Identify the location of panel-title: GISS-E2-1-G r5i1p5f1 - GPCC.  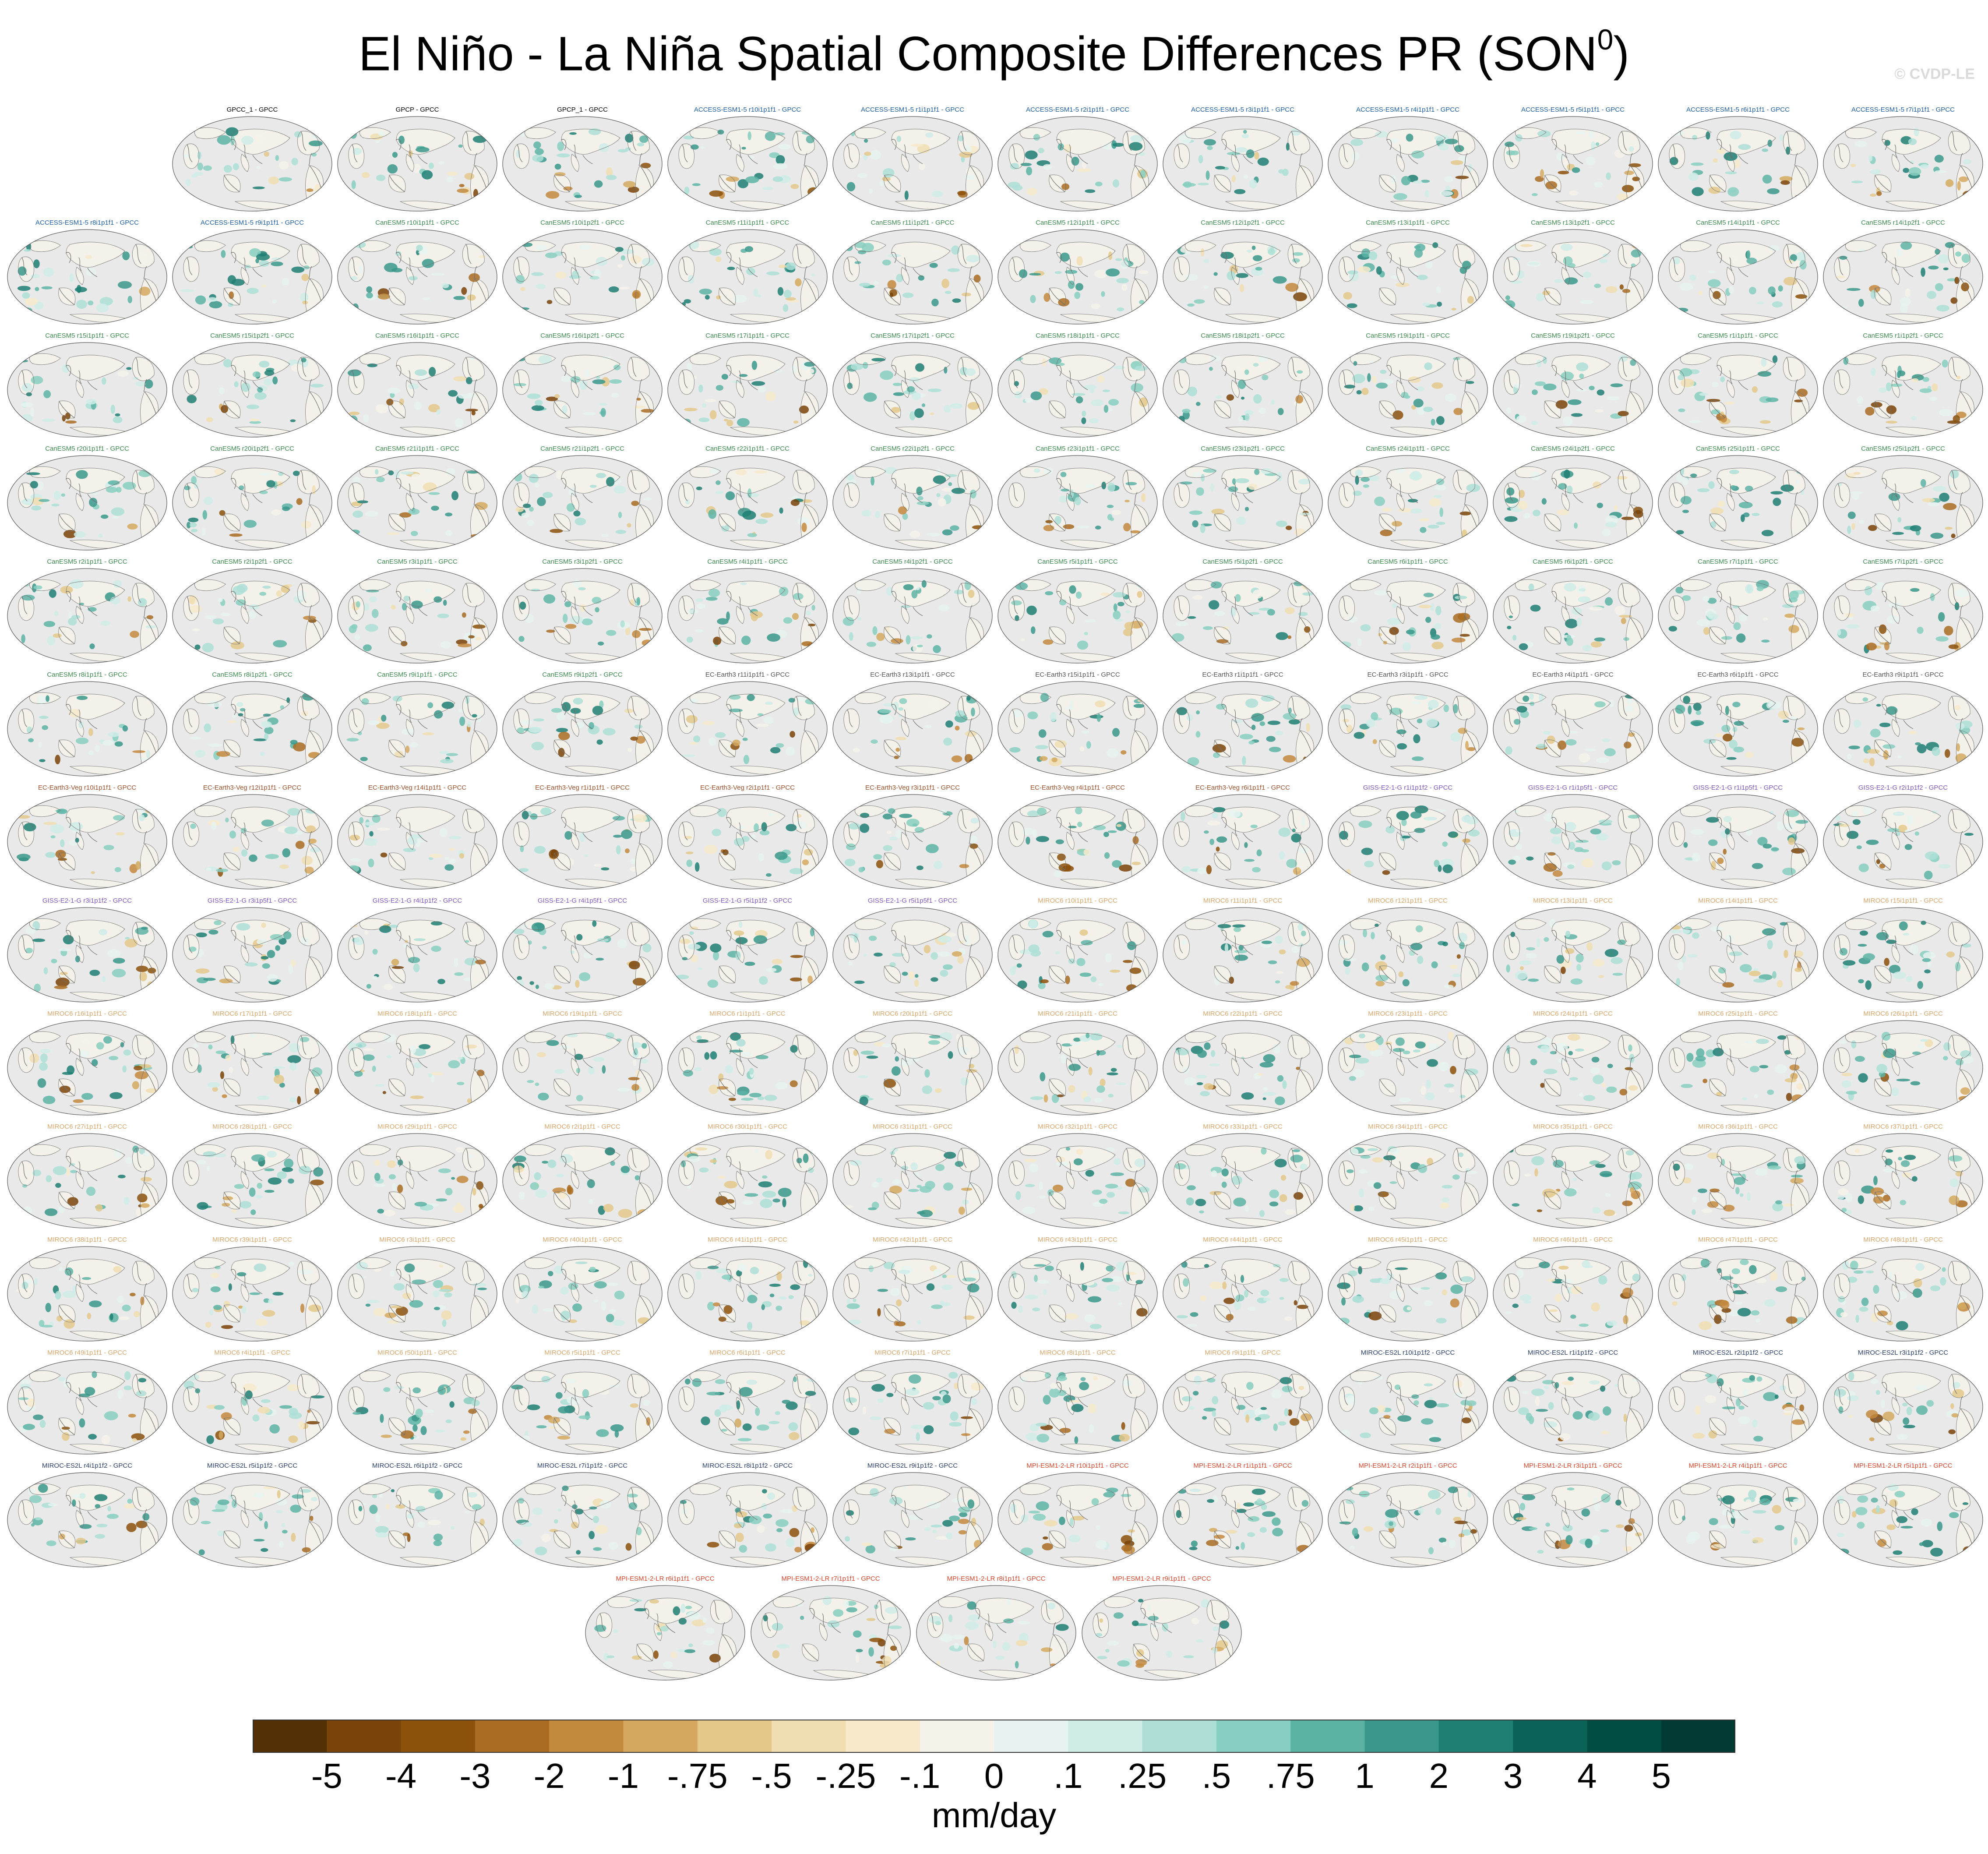
(912, 900).